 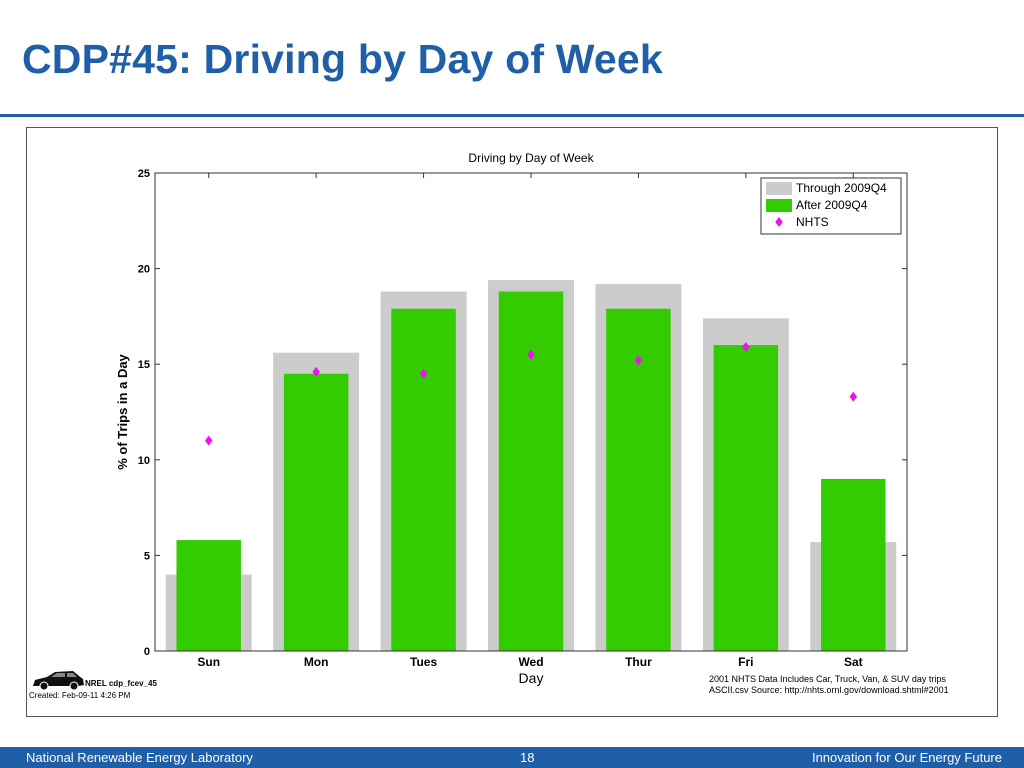 I want to click on marker-nhts-thur, so click(x=638, y=360).